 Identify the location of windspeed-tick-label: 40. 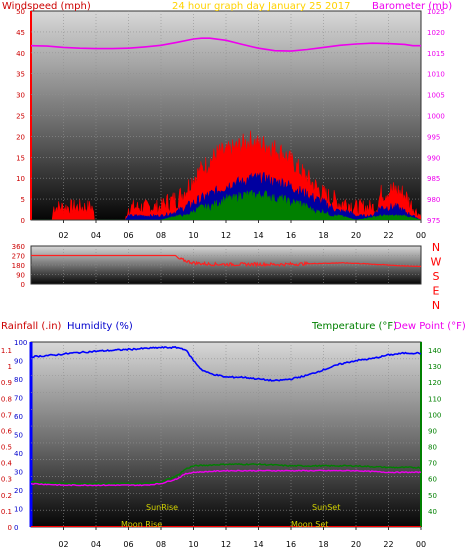
(20, 54).